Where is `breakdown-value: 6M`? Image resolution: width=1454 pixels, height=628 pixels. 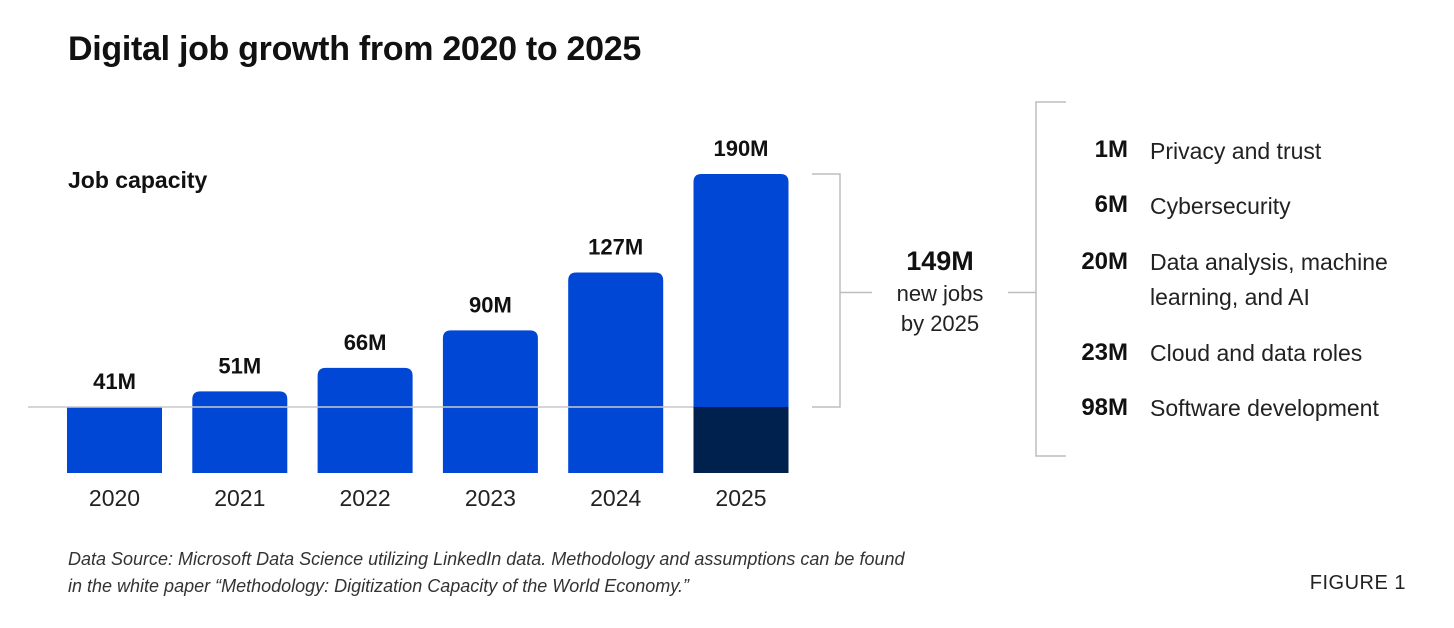 breakdown-value: 6M is located at coordinates (1111, 204).